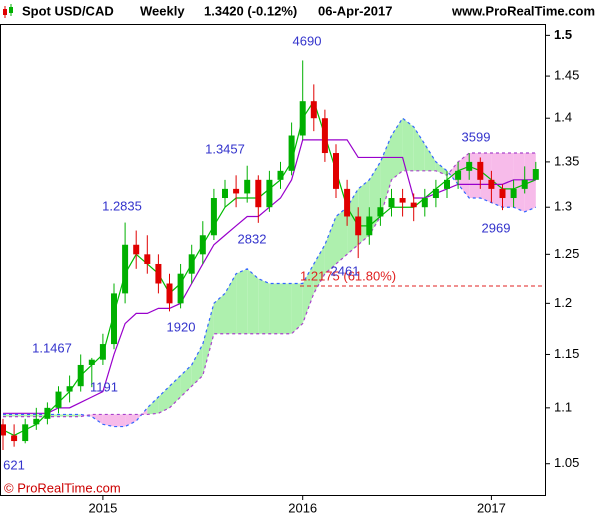 The height and width of the screenshot is (519, 600). Describe the element at coordinates (476, 136) in the screenshot. I see `annotation: 3599` at that location.